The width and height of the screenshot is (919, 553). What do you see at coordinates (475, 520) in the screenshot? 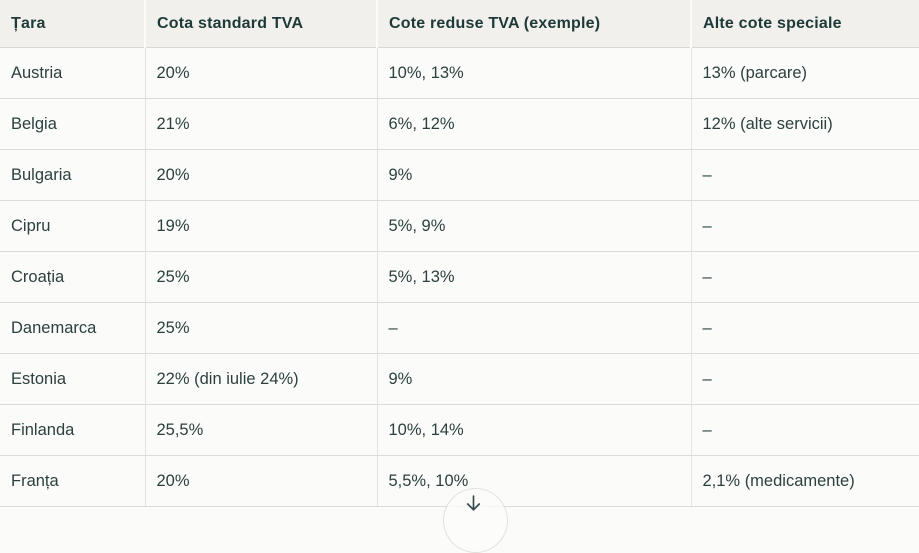
I see `scroll-down-button` at bounding box center [475, 520].